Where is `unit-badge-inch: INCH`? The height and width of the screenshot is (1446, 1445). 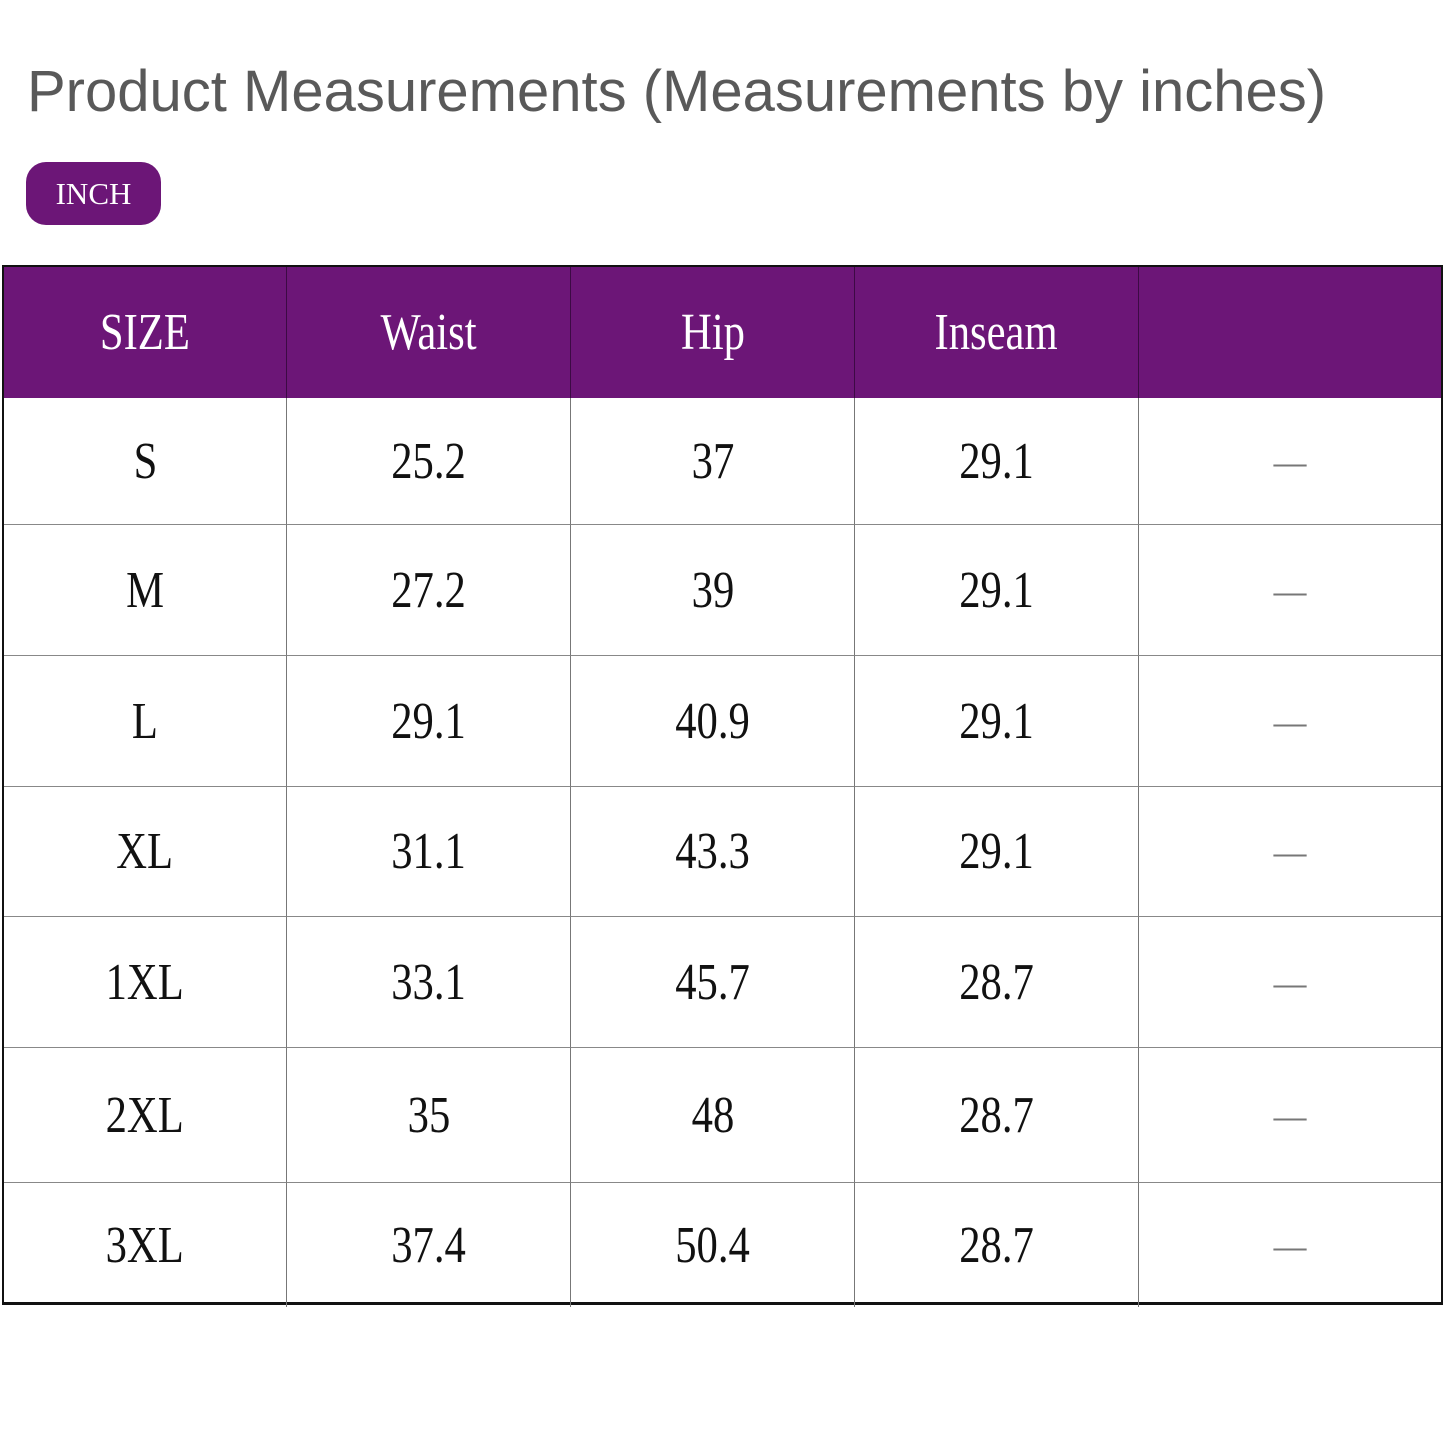
unit-badge-inch: INCH is located at coordinates (93, 193).